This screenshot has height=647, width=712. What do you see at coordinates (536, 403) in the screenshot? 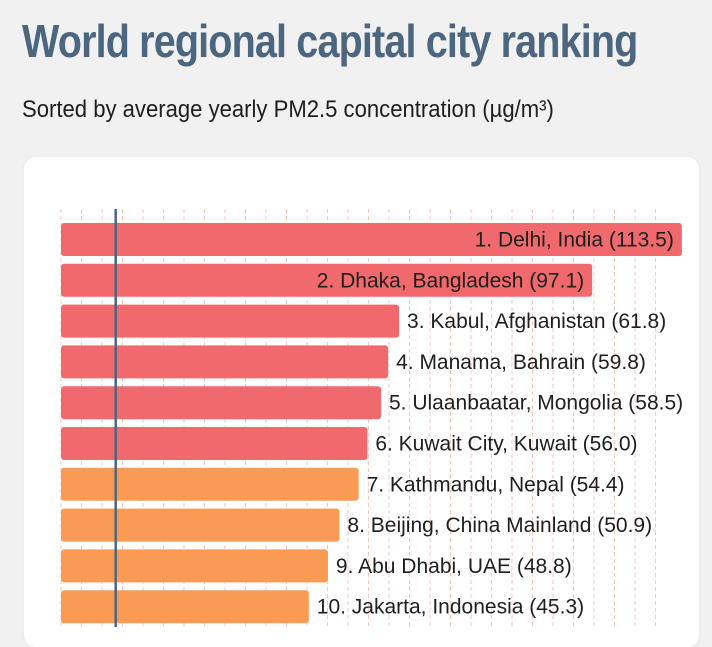
I see `bar-label-5: 5. Ulaanbaatar, Mongolia (58.5)` at bounding box center [536, 403].